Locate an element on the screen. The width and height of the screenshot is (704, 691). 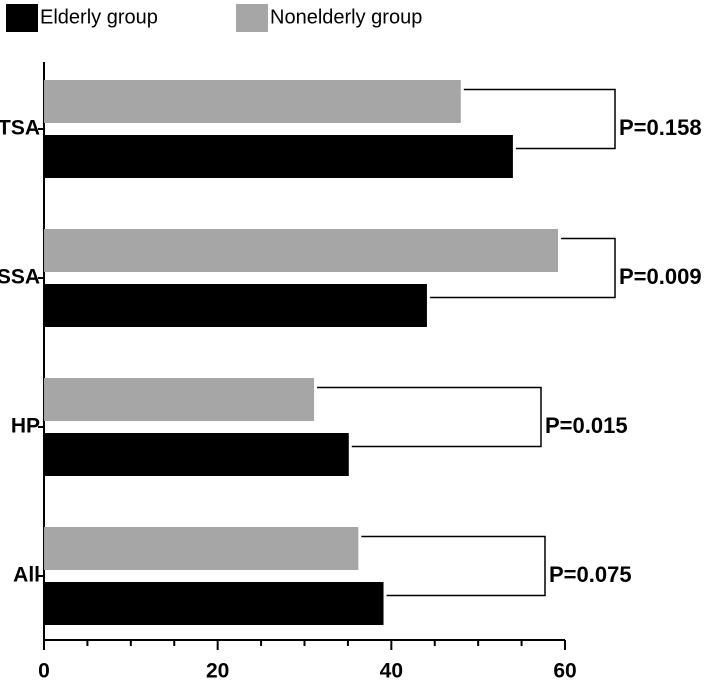
y-tick-label: TSA is located at coordinates (20, 128).